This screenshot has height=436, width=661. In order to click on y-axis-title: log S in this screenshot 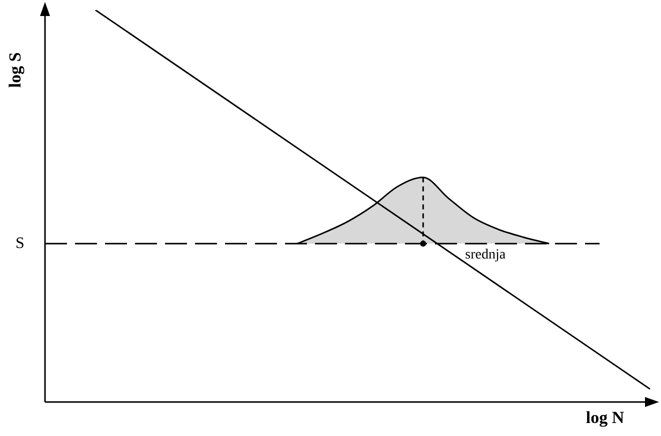, I will do `click(14, 70)`.